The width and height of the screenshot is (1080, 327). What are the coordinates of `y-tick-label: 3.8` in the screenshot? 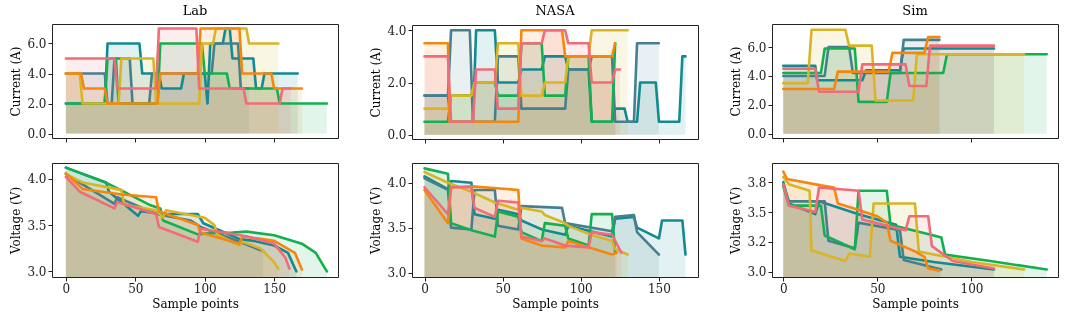 It's located at (757, 182).